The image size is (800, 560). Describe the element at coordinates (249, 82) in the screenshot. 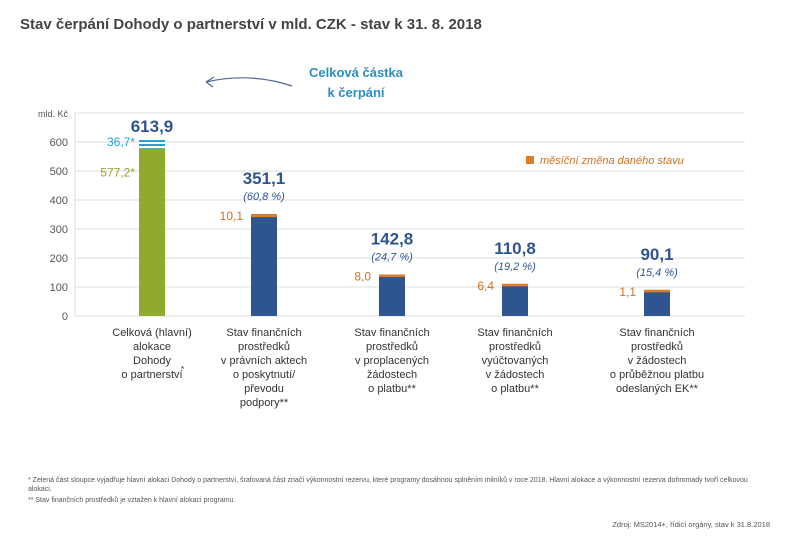

I see `annotation-arrow` at that location.